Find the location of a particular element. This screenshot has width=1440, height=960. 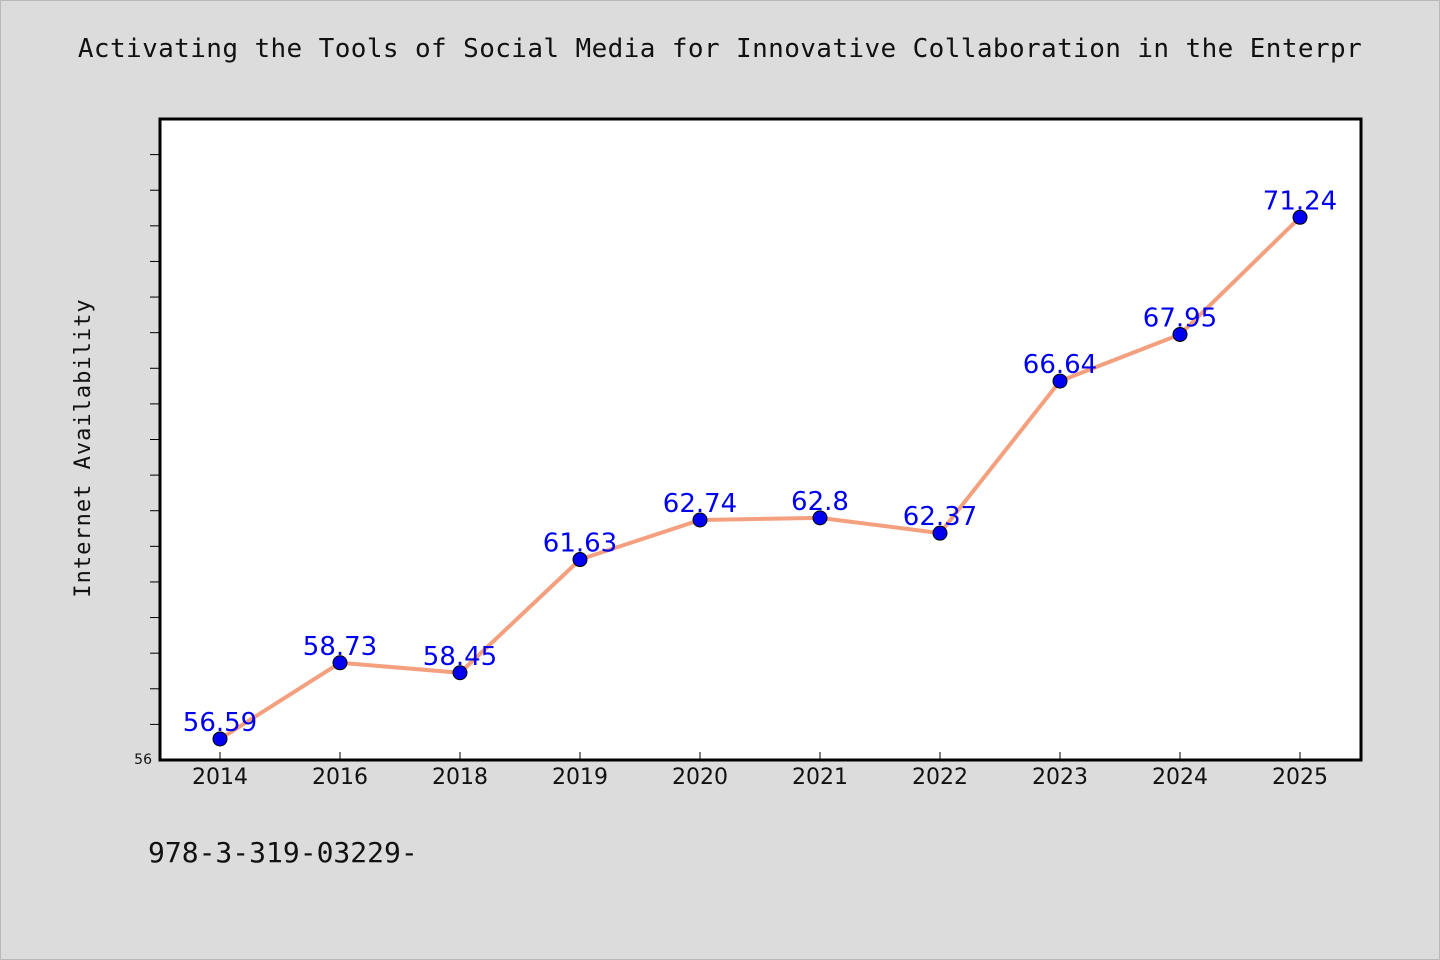

x-tick-label: 2024 is located at coordinates (1180, 777).